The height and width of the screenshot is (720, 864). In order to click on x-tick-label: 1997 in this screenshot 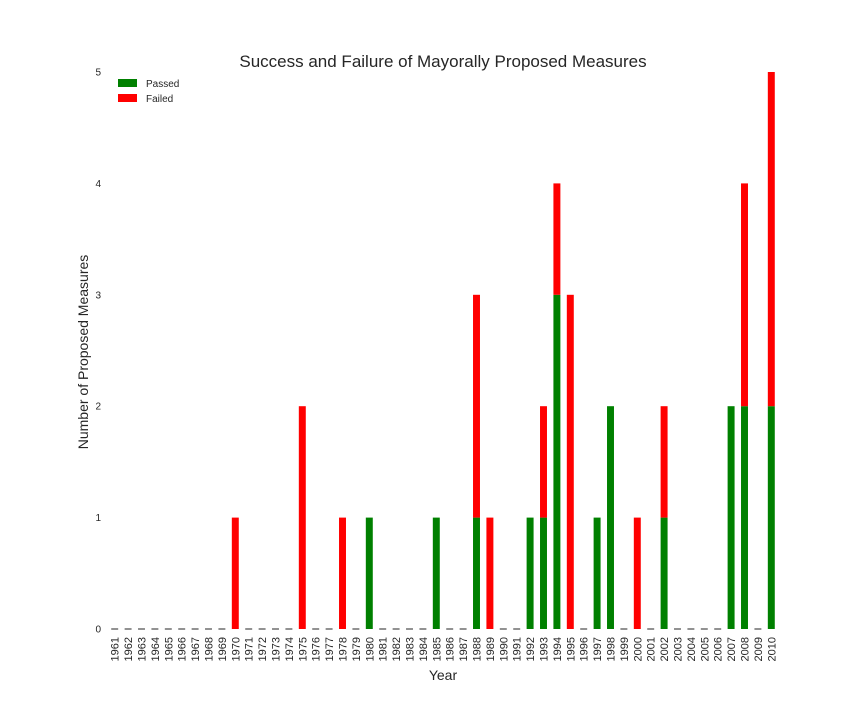, I will do `click(598, 649)`.